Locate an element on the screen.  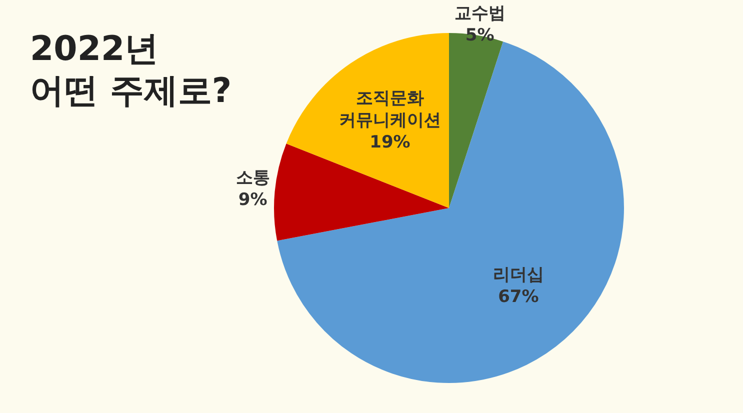
data-label: 67% is located at coordinates (518, 297).